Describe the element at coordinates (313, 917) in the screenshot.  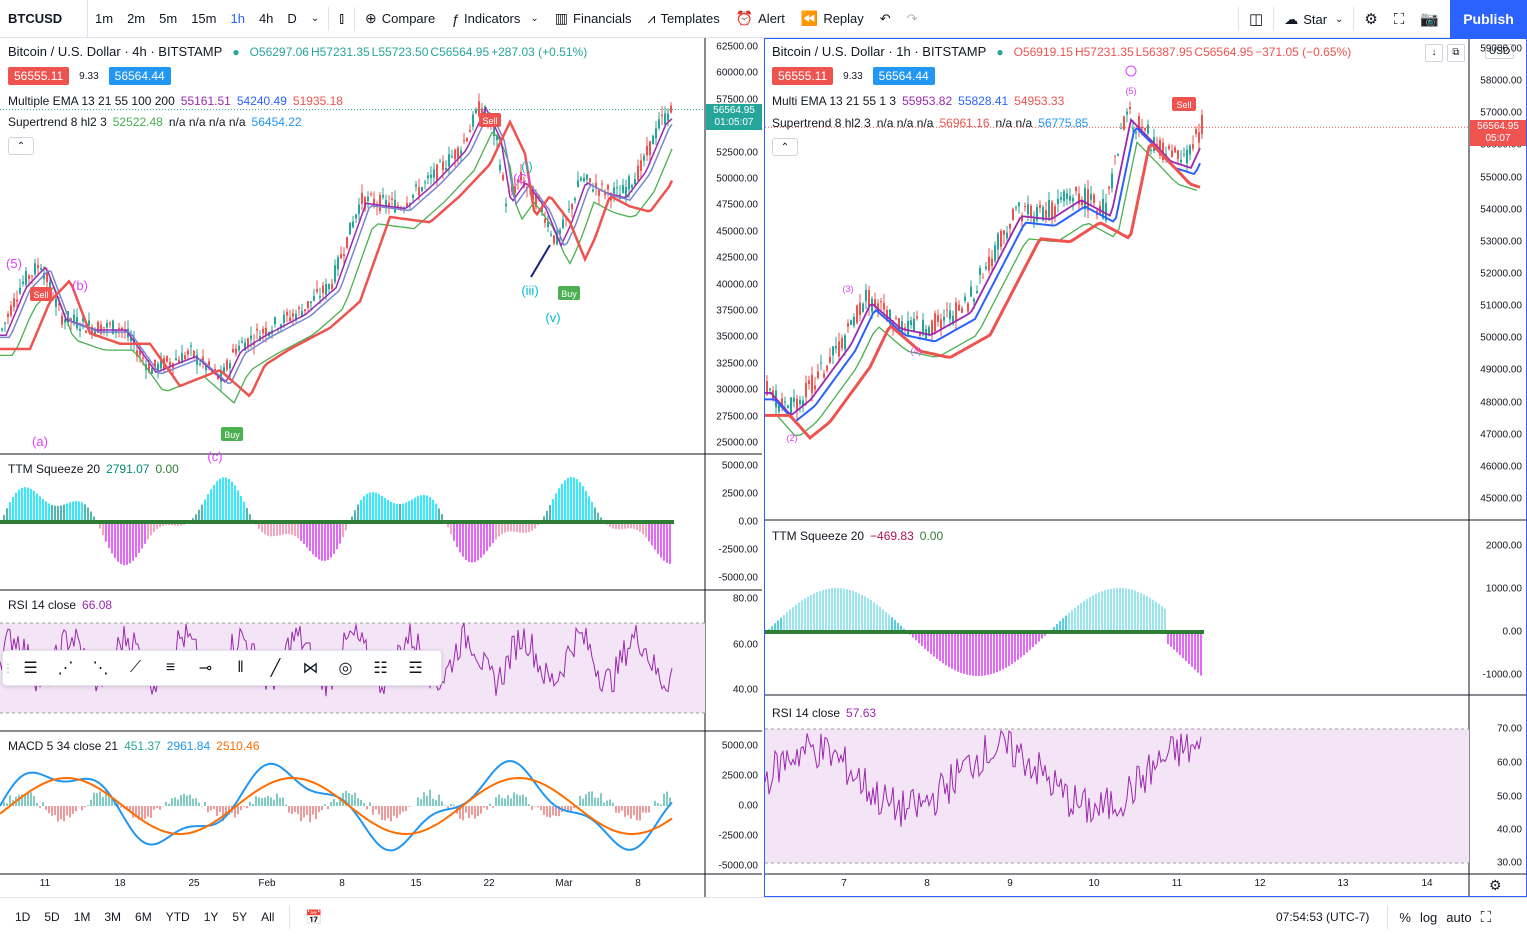
I see `goto-date-button: 📅` at that location.